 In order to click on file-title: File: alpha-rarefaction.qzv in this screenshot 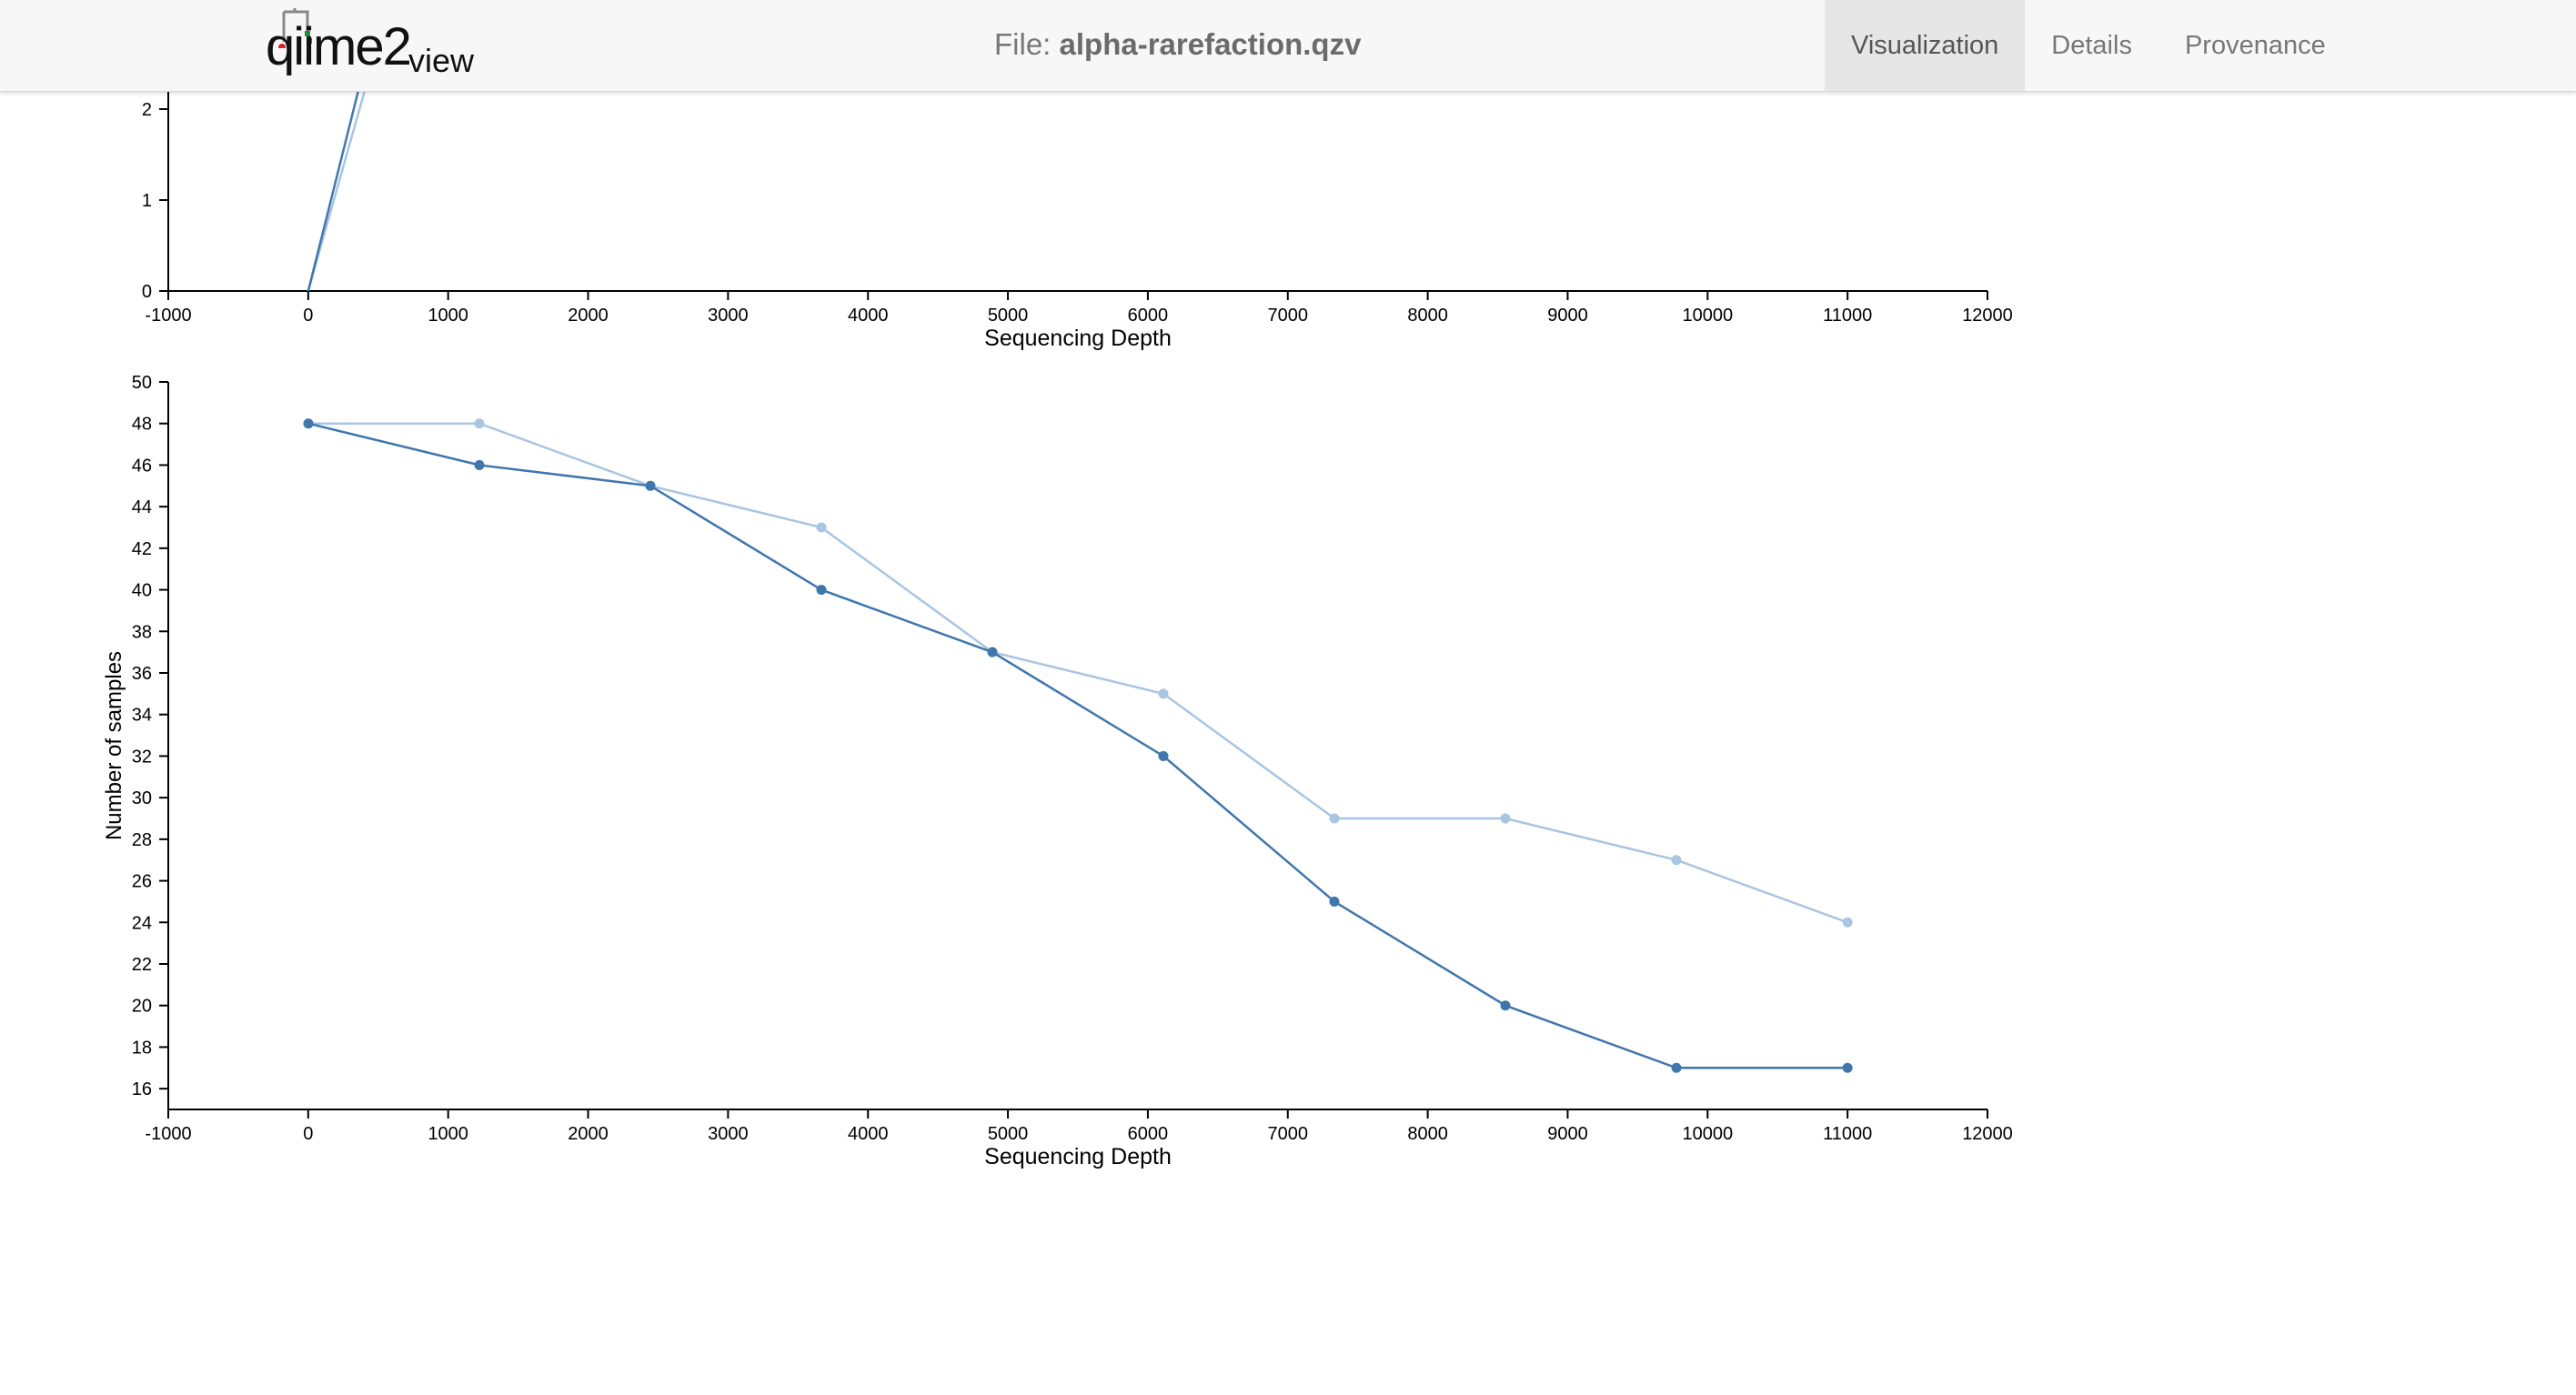, I will do `click(1177, 44)`.